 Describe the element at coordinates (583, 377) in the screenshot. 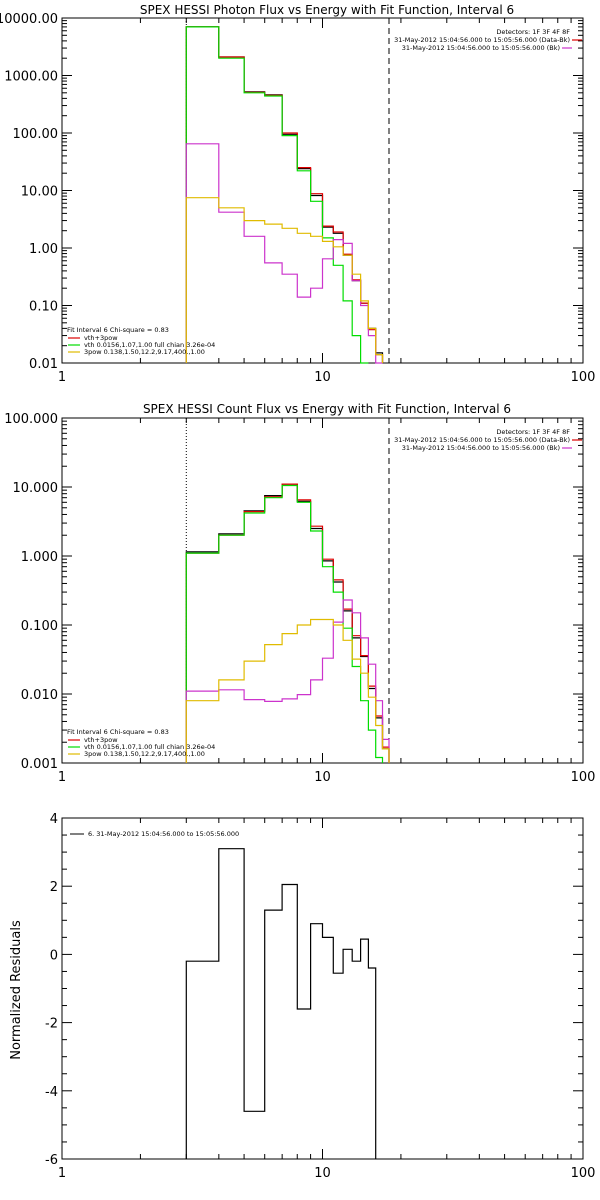

I see `photon-flux-x-tick-label: 100` at that location.